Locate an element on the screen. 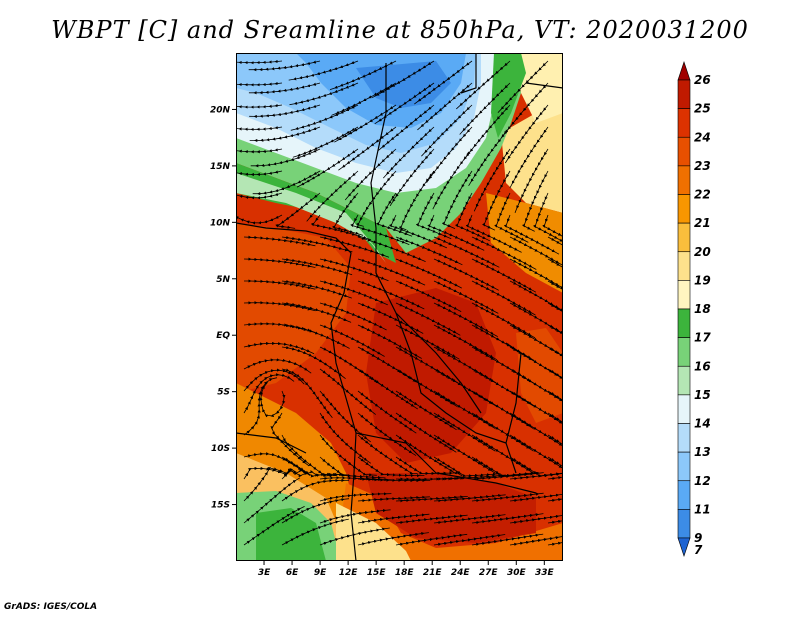 The width and height of the screenshot is (800, 618). colorbar-label: 14 is located at coordinates (702, 424).